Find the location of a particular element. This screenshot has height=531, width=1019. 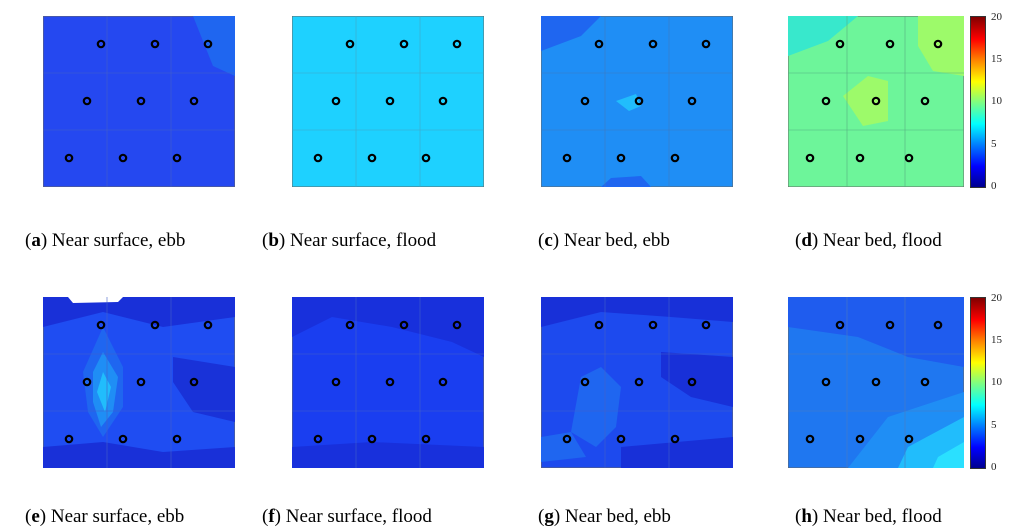

contour-plot-c is located at coordinates (637, 101).